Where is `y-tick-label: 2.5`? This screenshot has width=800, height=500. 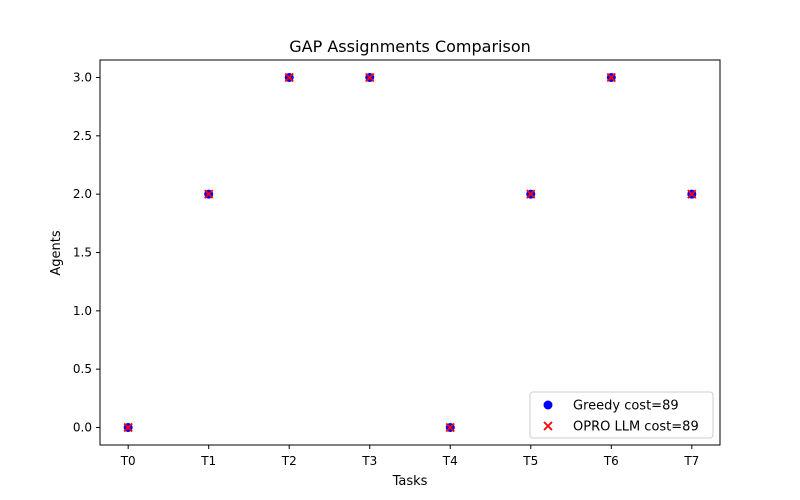 y-tick-label: 2.5 is located at coordinates (82, 136).